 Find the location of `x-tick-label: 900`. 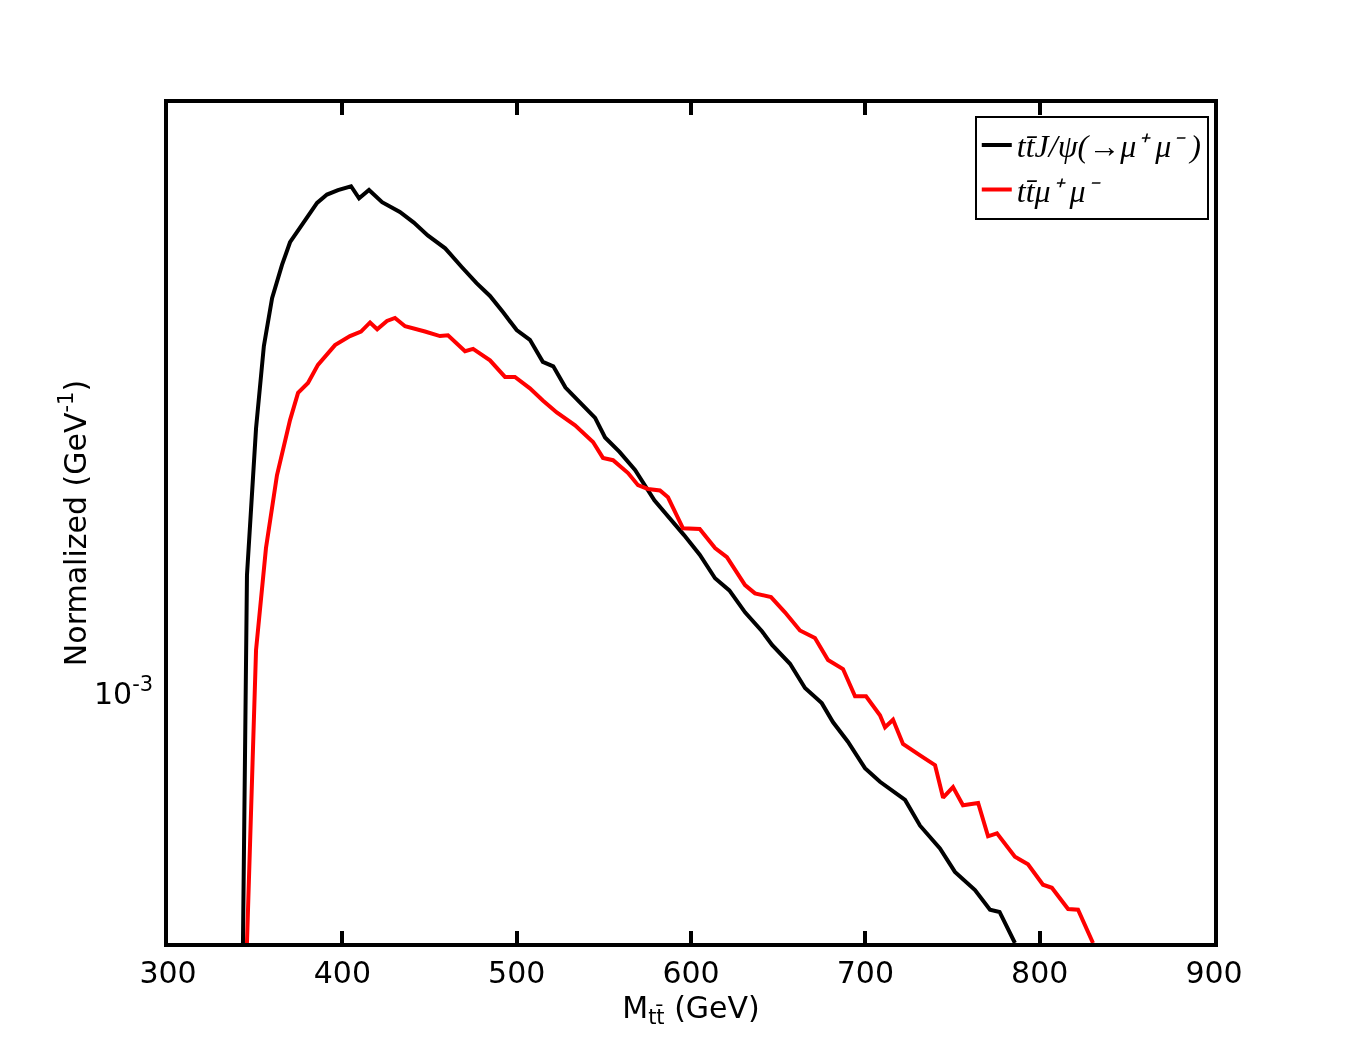

x-tick-label: 900 is located at coordinates (1214, 972).